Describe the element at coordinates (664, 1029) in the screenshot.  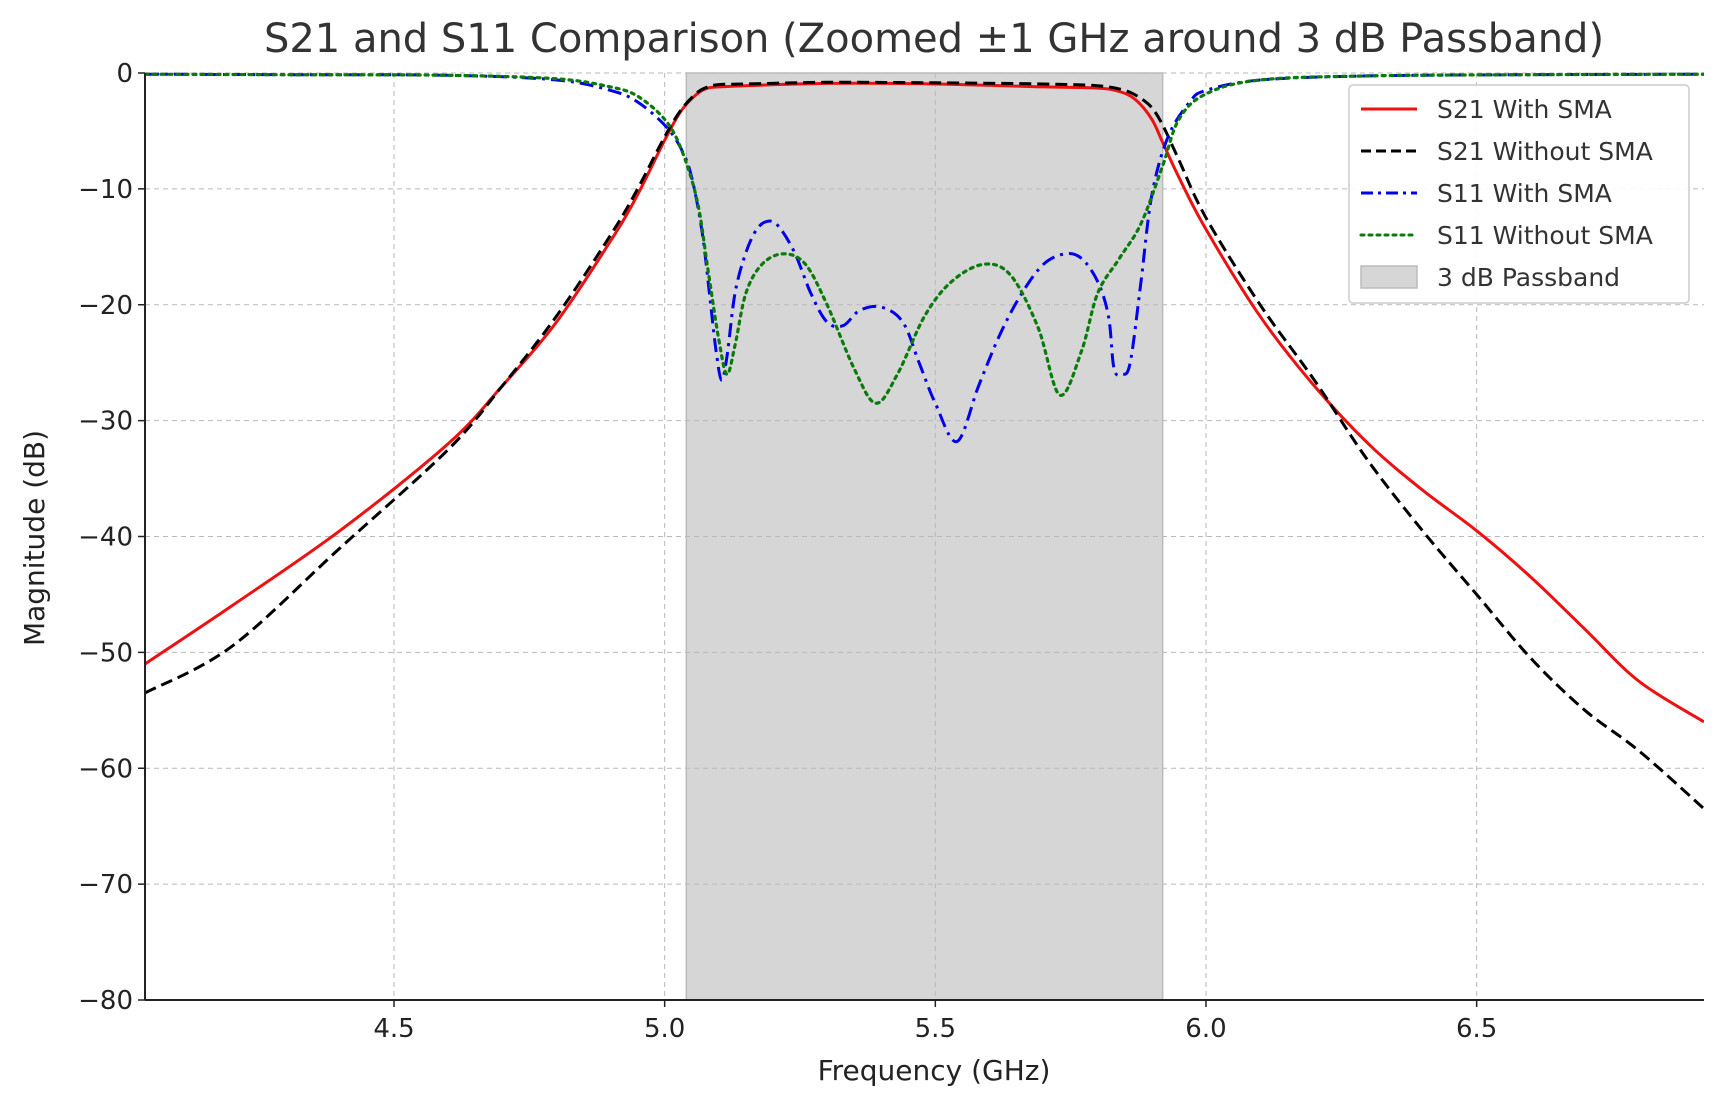
I see `x-tick-label: 5.0` at that location.